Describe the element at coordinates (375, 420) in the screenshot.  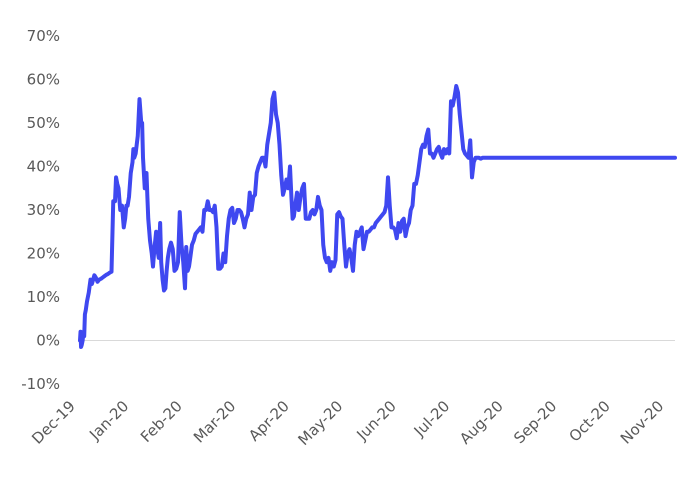
I see `x-tick-label: Jun-20` at that location.